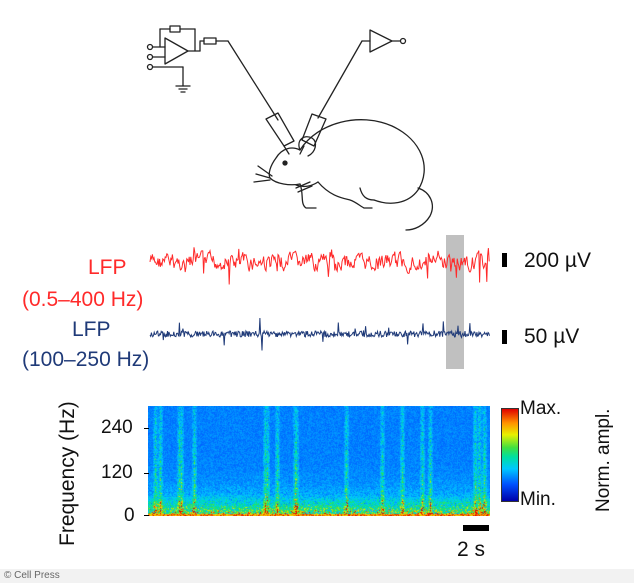 Image resolution: width=634 pixels, height=583 pixels. Describe the element at coordinates (85, 345) in the screenshot. I see `lfp-ripple-label: LFP (100–250 Hz)` at that location.